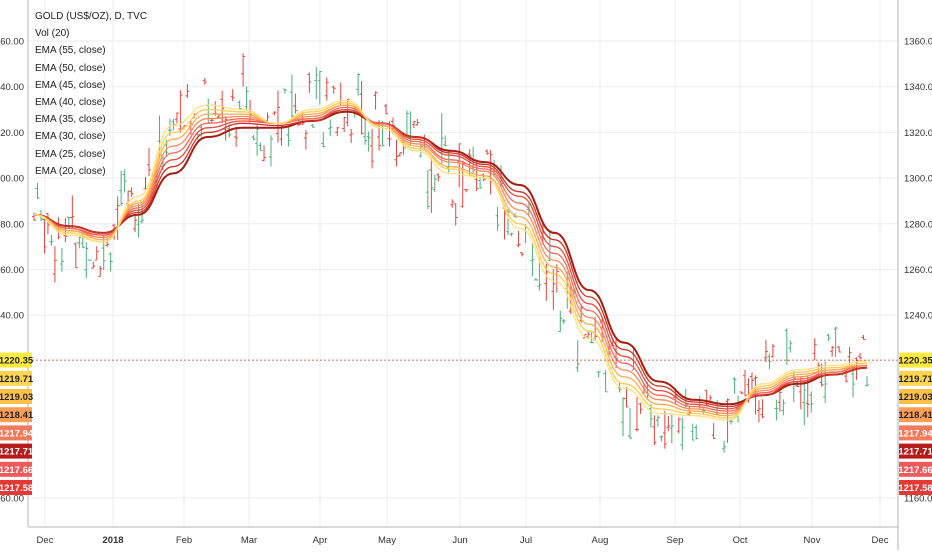 This screenshot has height=555, width=932. Describe the element at coordinates (249, 540) in the screenshot. I see `time-tick-label: Mar` at that location.